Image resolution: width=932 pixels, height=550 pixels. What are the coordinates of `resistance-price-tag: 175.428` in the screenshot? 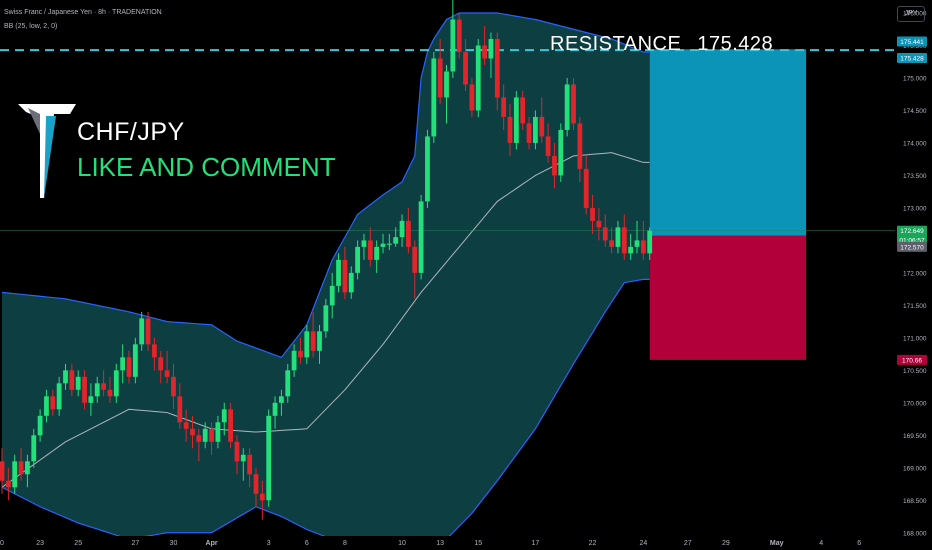 It's located at (912, 58).